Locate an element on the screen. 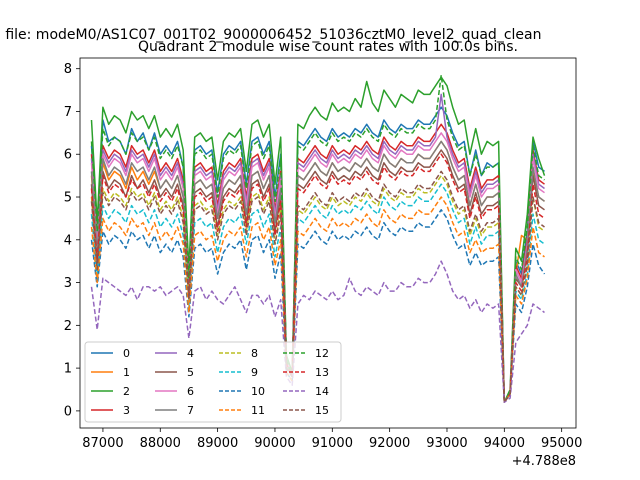  x-tick-label: 91000 is located at coordinates (332, 443).